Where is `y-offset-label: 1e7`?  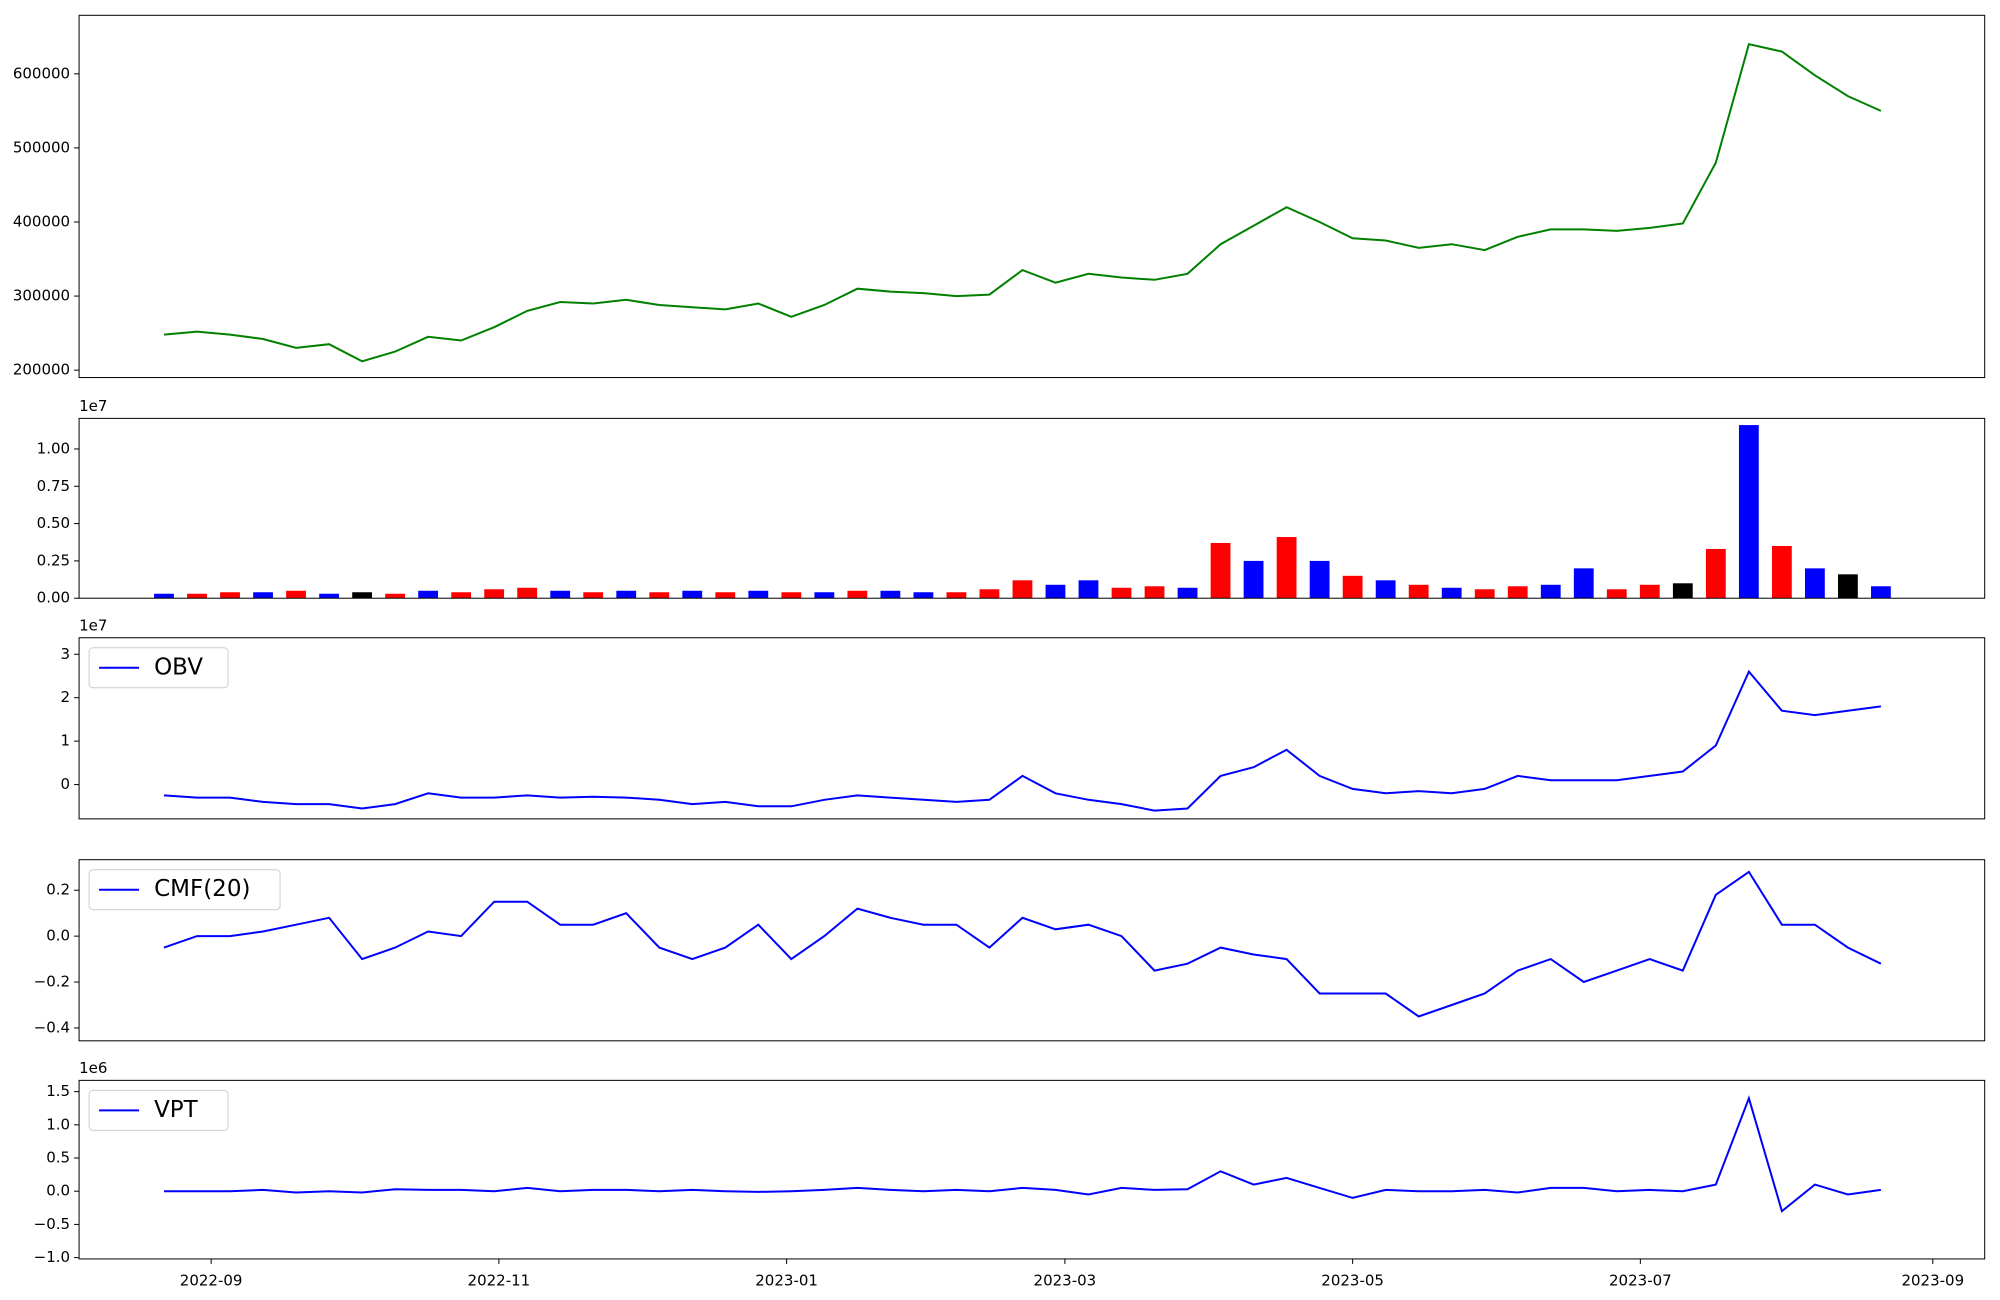
y-offset-label: 1e7 is located at coordinates (93, 625).